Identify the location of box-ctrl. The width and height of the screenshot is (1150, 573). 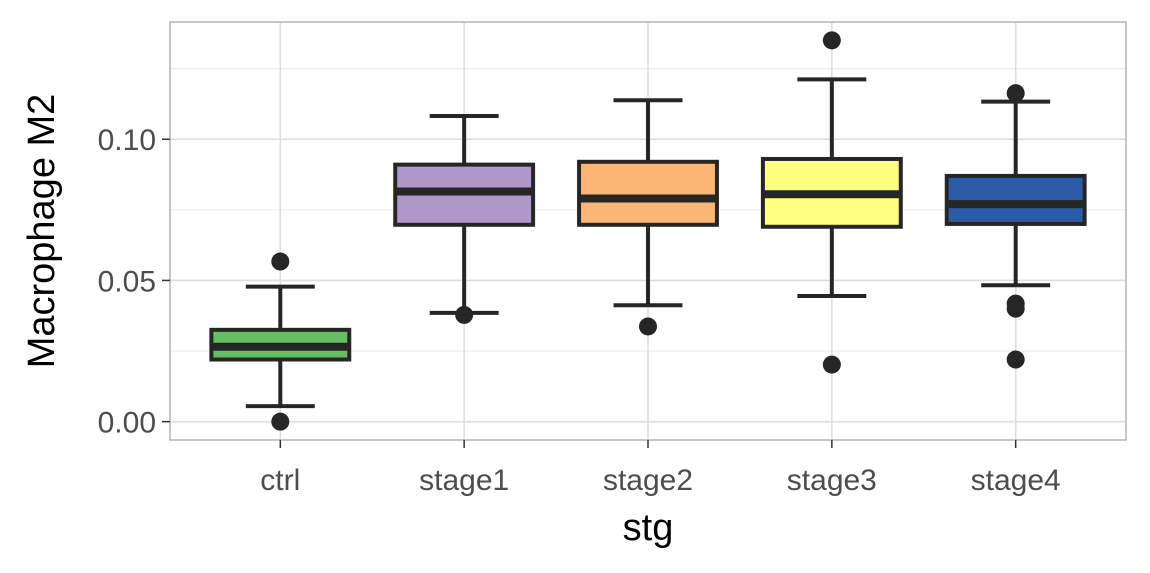
(280, 341).